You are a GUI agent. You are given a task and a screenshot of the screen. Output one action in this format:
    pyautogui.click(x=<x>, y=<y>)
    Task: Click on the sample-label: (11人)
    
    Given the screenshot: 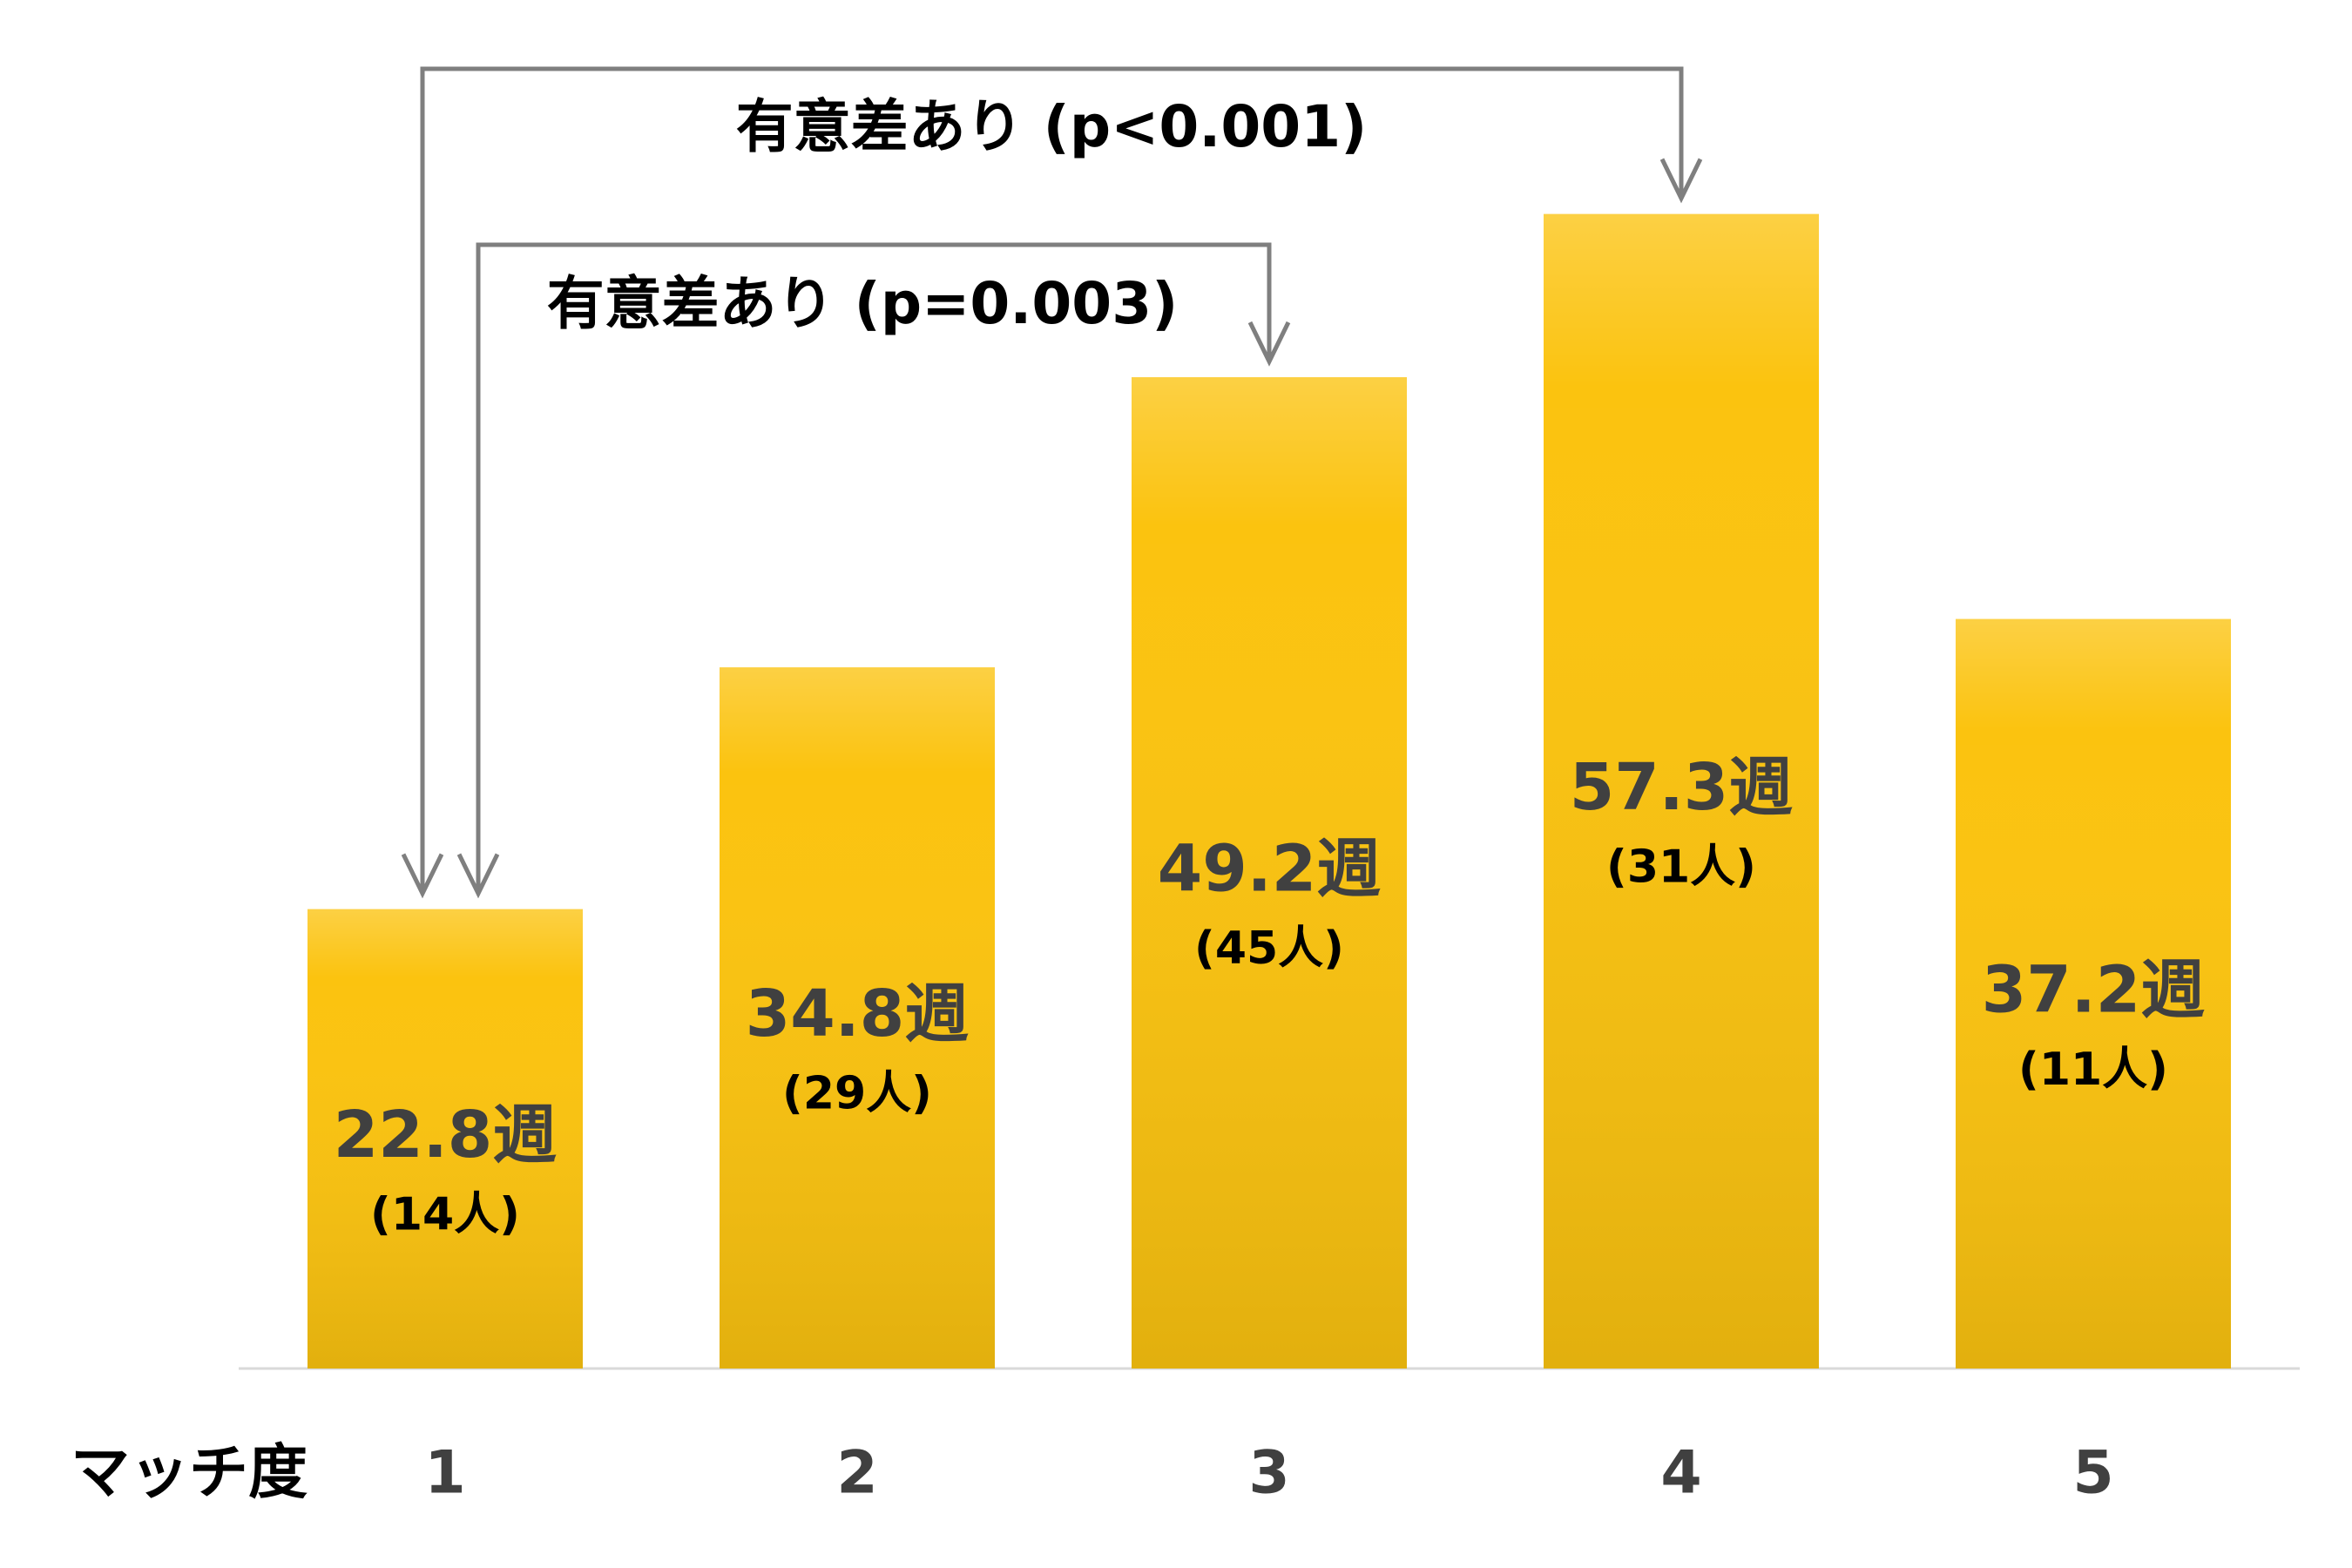 What is the action you would take?
    pyautogui.click(x=2093, y=1070)
    